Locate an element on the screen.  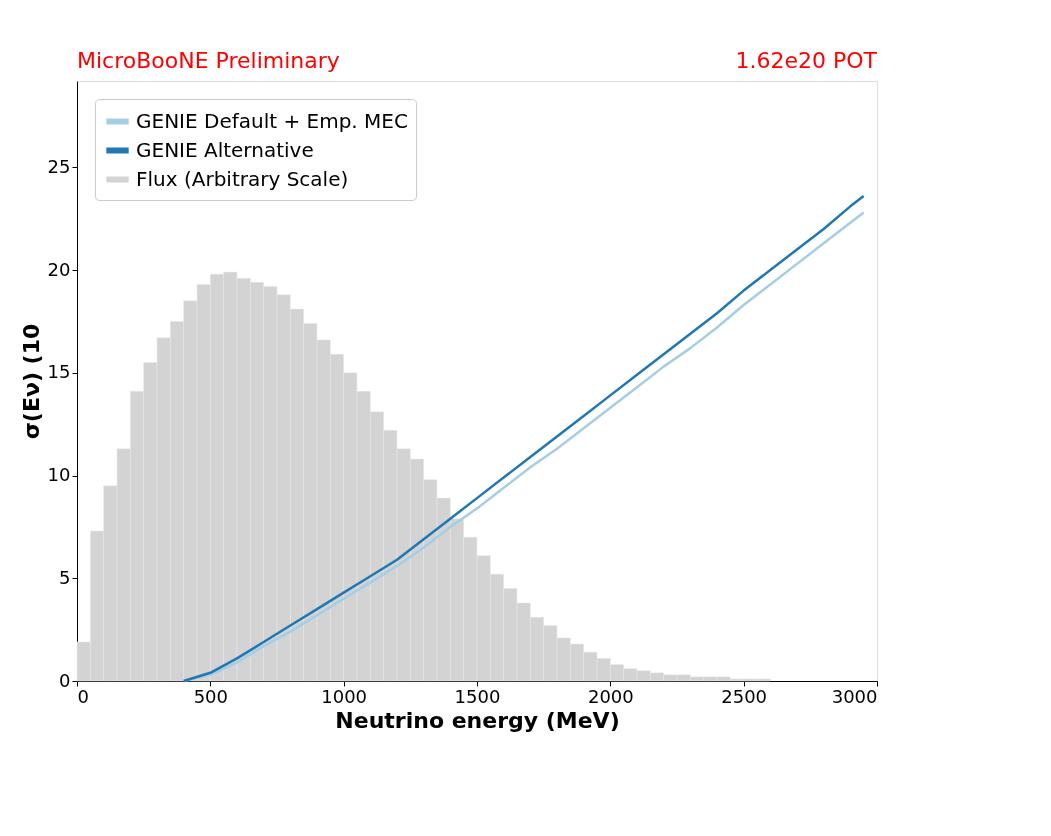
y-tick-label: 10 is located at coordinates (59, 475).